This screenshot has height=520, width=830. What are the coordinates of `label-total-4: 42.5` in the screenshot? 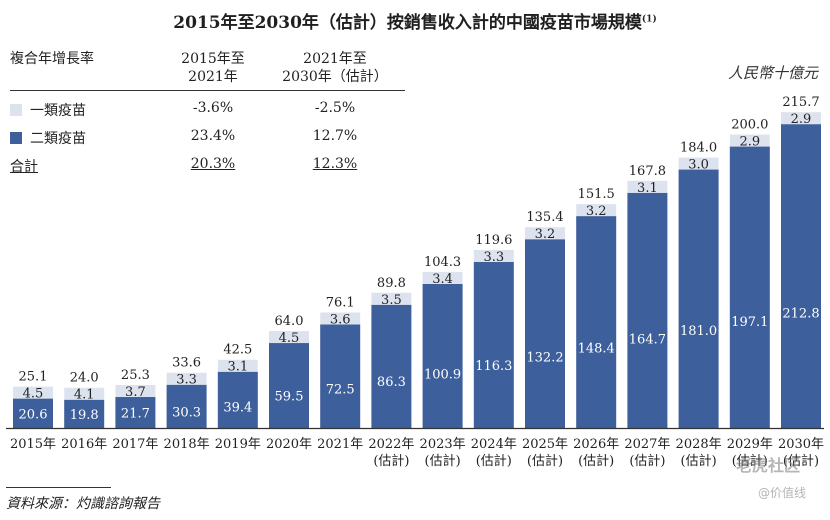 It's located at (237, 350).